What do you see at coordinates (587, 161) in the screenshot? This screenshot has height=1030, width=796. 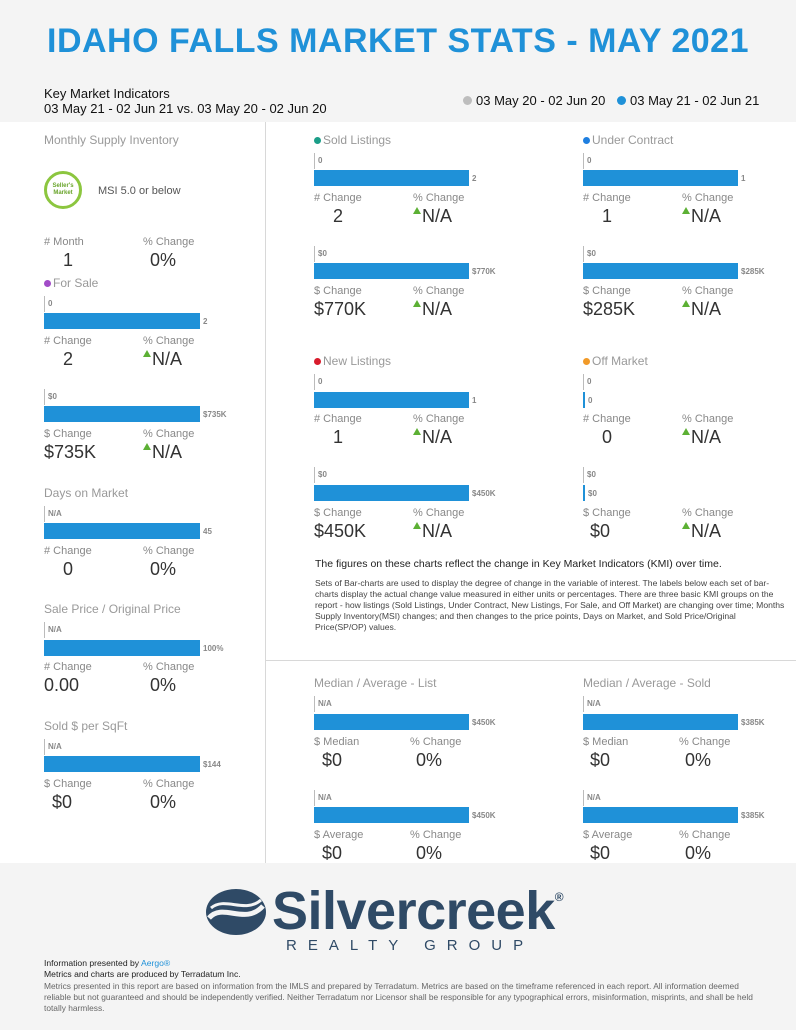 I see `under-contract-bar1-prev: 0` at bounding box center [587, 161].